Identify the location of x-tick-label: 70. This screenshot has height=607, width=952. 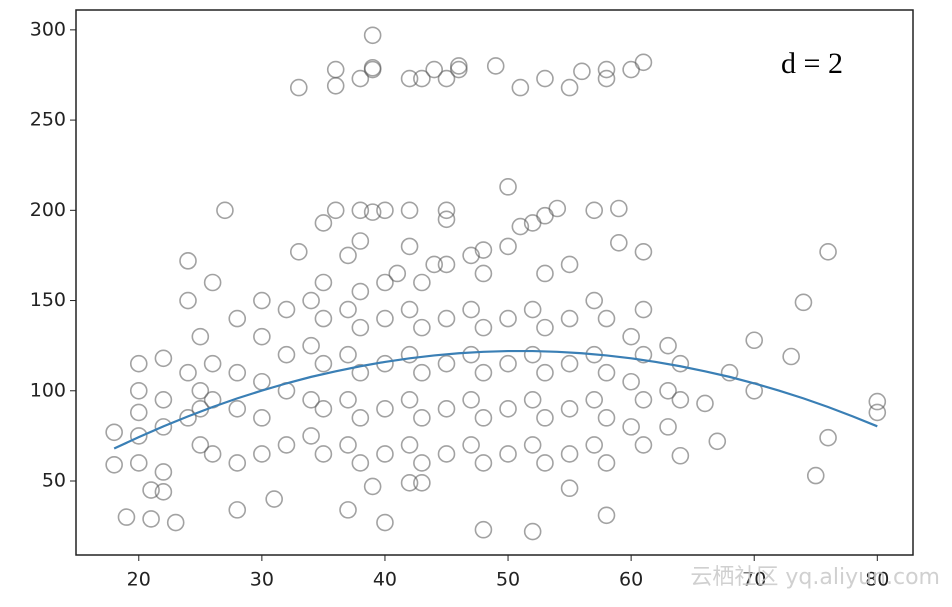
(754, 580).